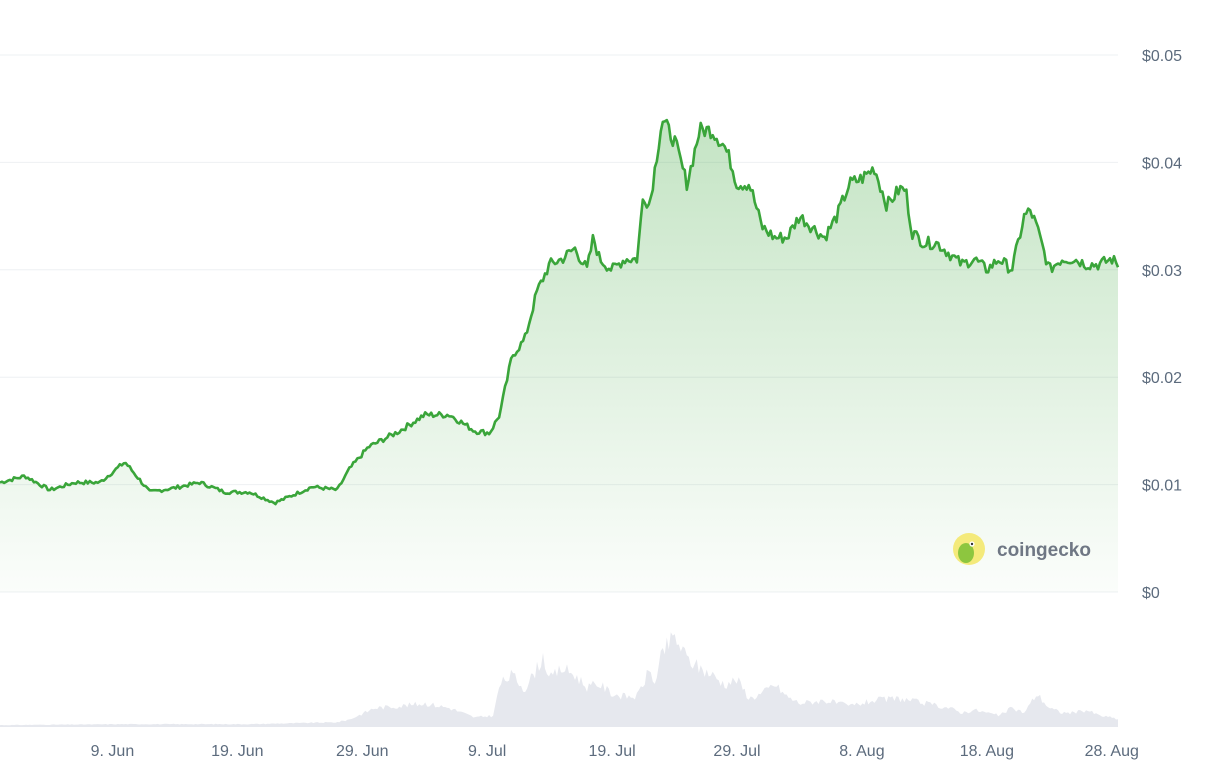 The height and width of the screenshot is (777, 1207). What do you see at coordinates (487, 751) in the screenshot?
I see `x-tick-label: 9. Jul` at bounding box center [487, 751].